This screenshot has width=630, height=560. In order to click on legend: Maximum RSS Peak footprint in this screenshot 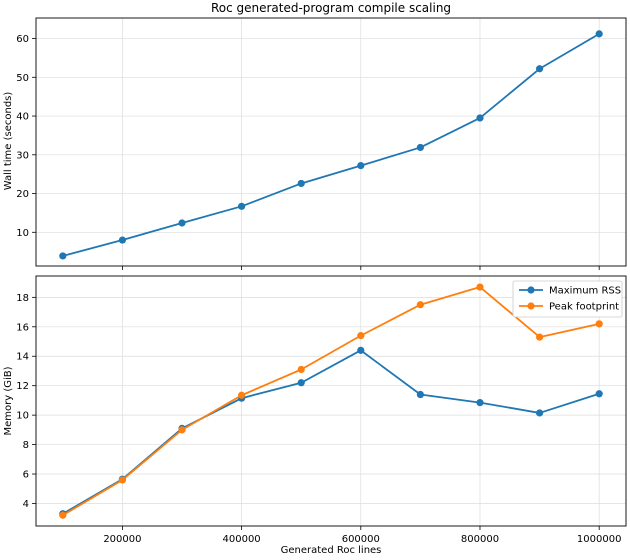, I will do `click(567, 299)`.